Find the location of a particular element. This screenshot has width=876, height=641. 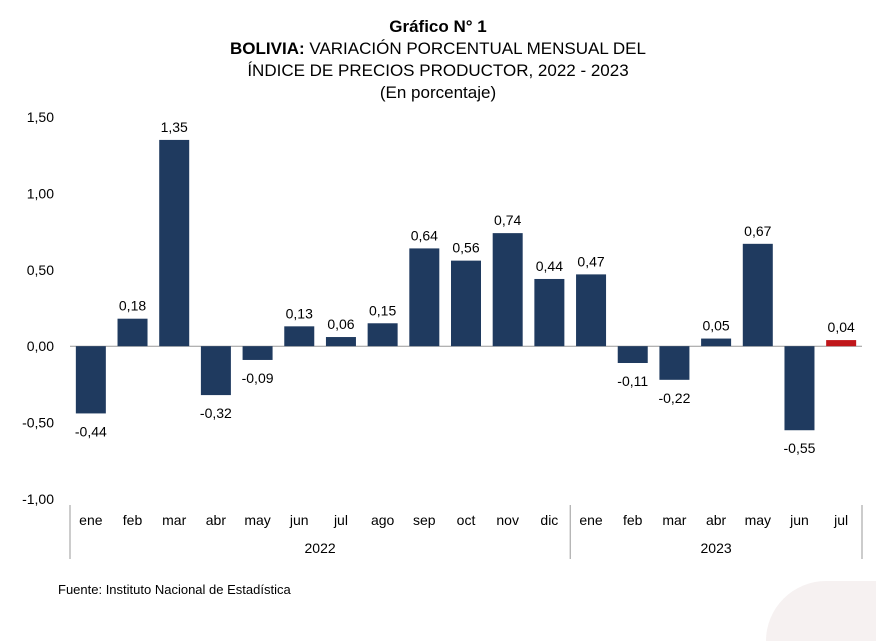

year-label: 2023 is located at coordinates (716, 548).